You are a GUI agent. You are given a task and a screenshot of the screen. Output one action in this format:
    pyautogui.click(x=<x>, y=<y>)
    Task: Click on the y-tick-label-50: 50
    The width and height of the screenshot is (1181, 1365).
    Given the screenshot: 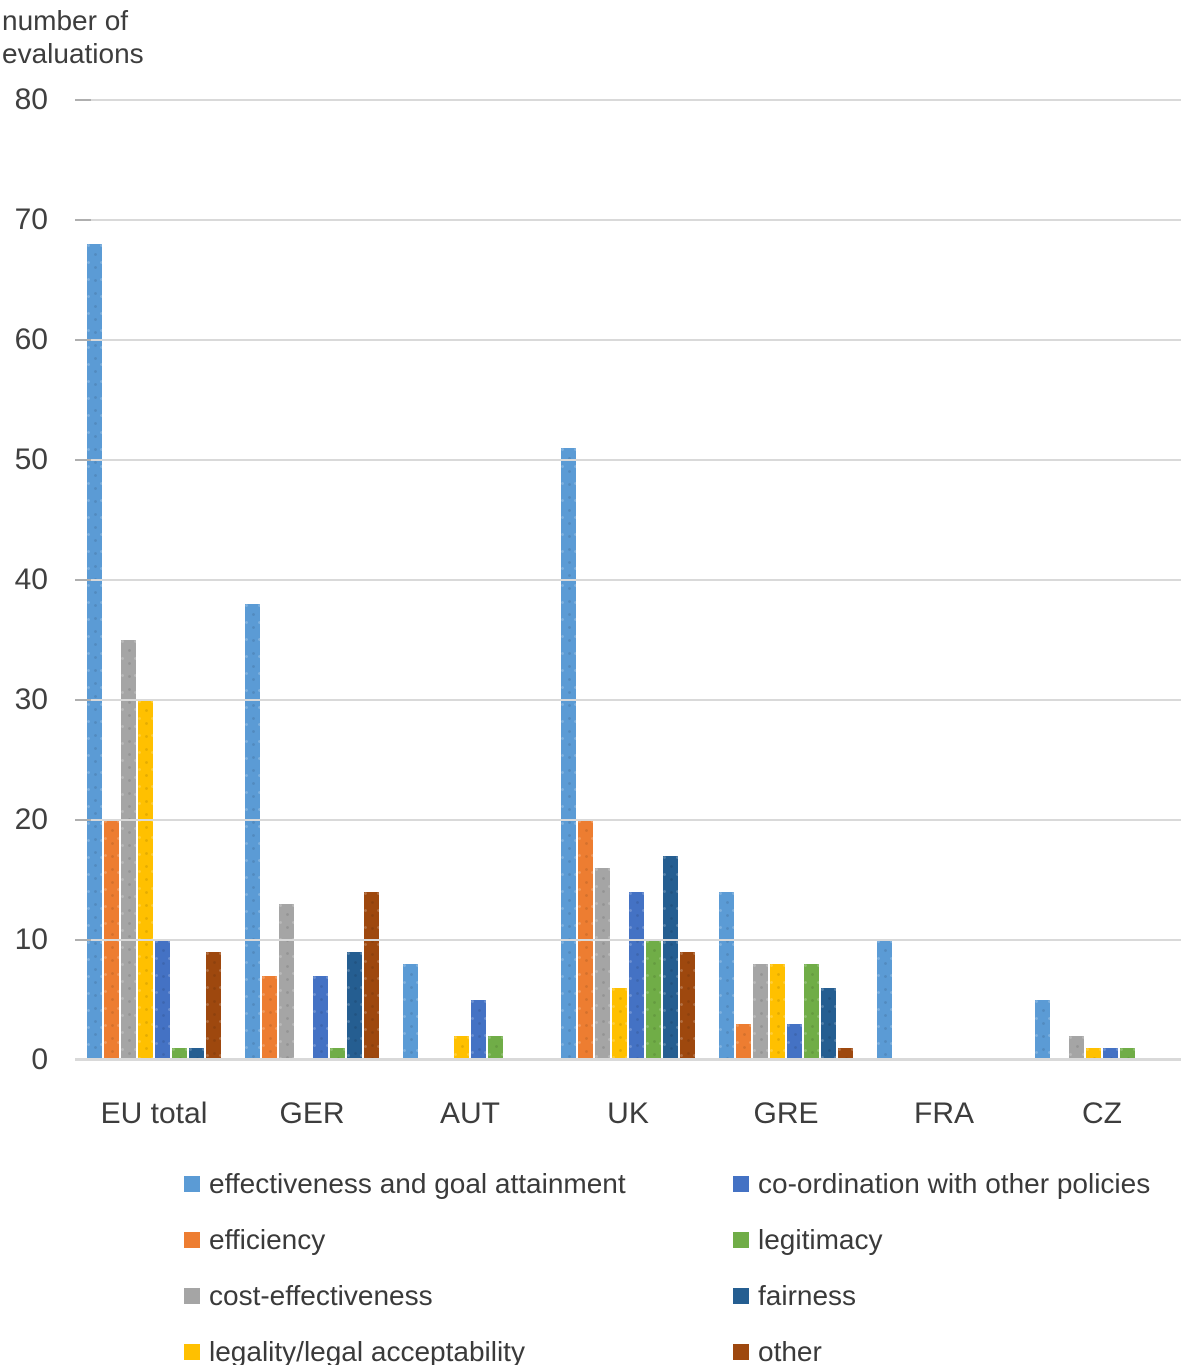 What is the action you would take?
    pyautogui.click(x=31, y=459)
    